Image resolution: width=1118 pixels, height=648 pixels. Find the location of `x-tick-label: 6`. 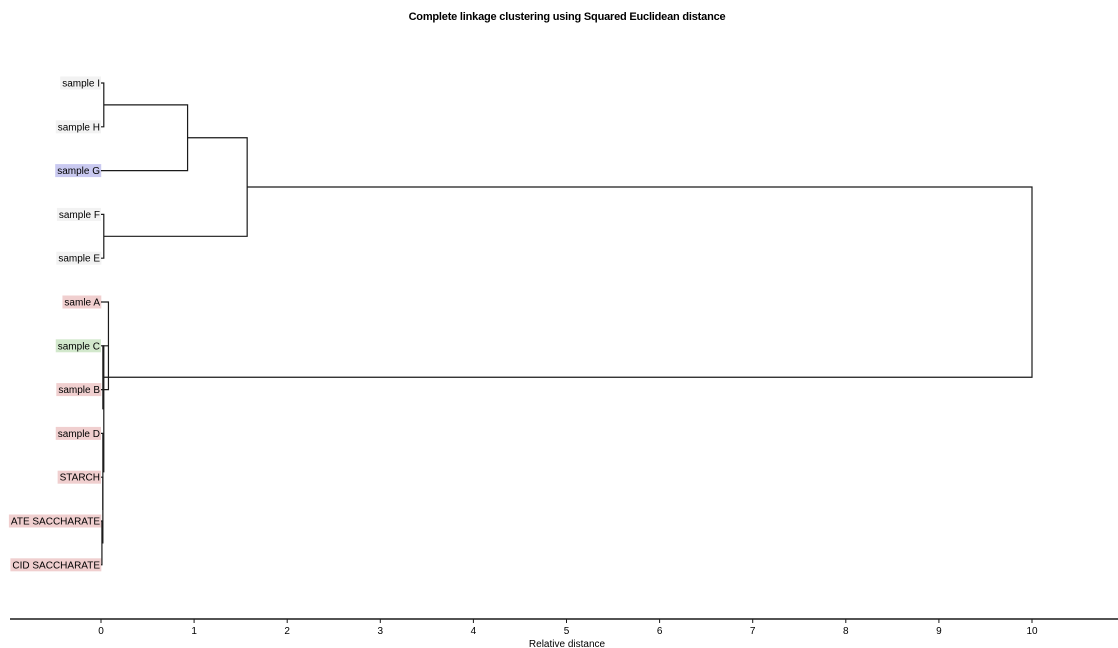

x-tick-label: 6 is located at coordinates (660, 631).